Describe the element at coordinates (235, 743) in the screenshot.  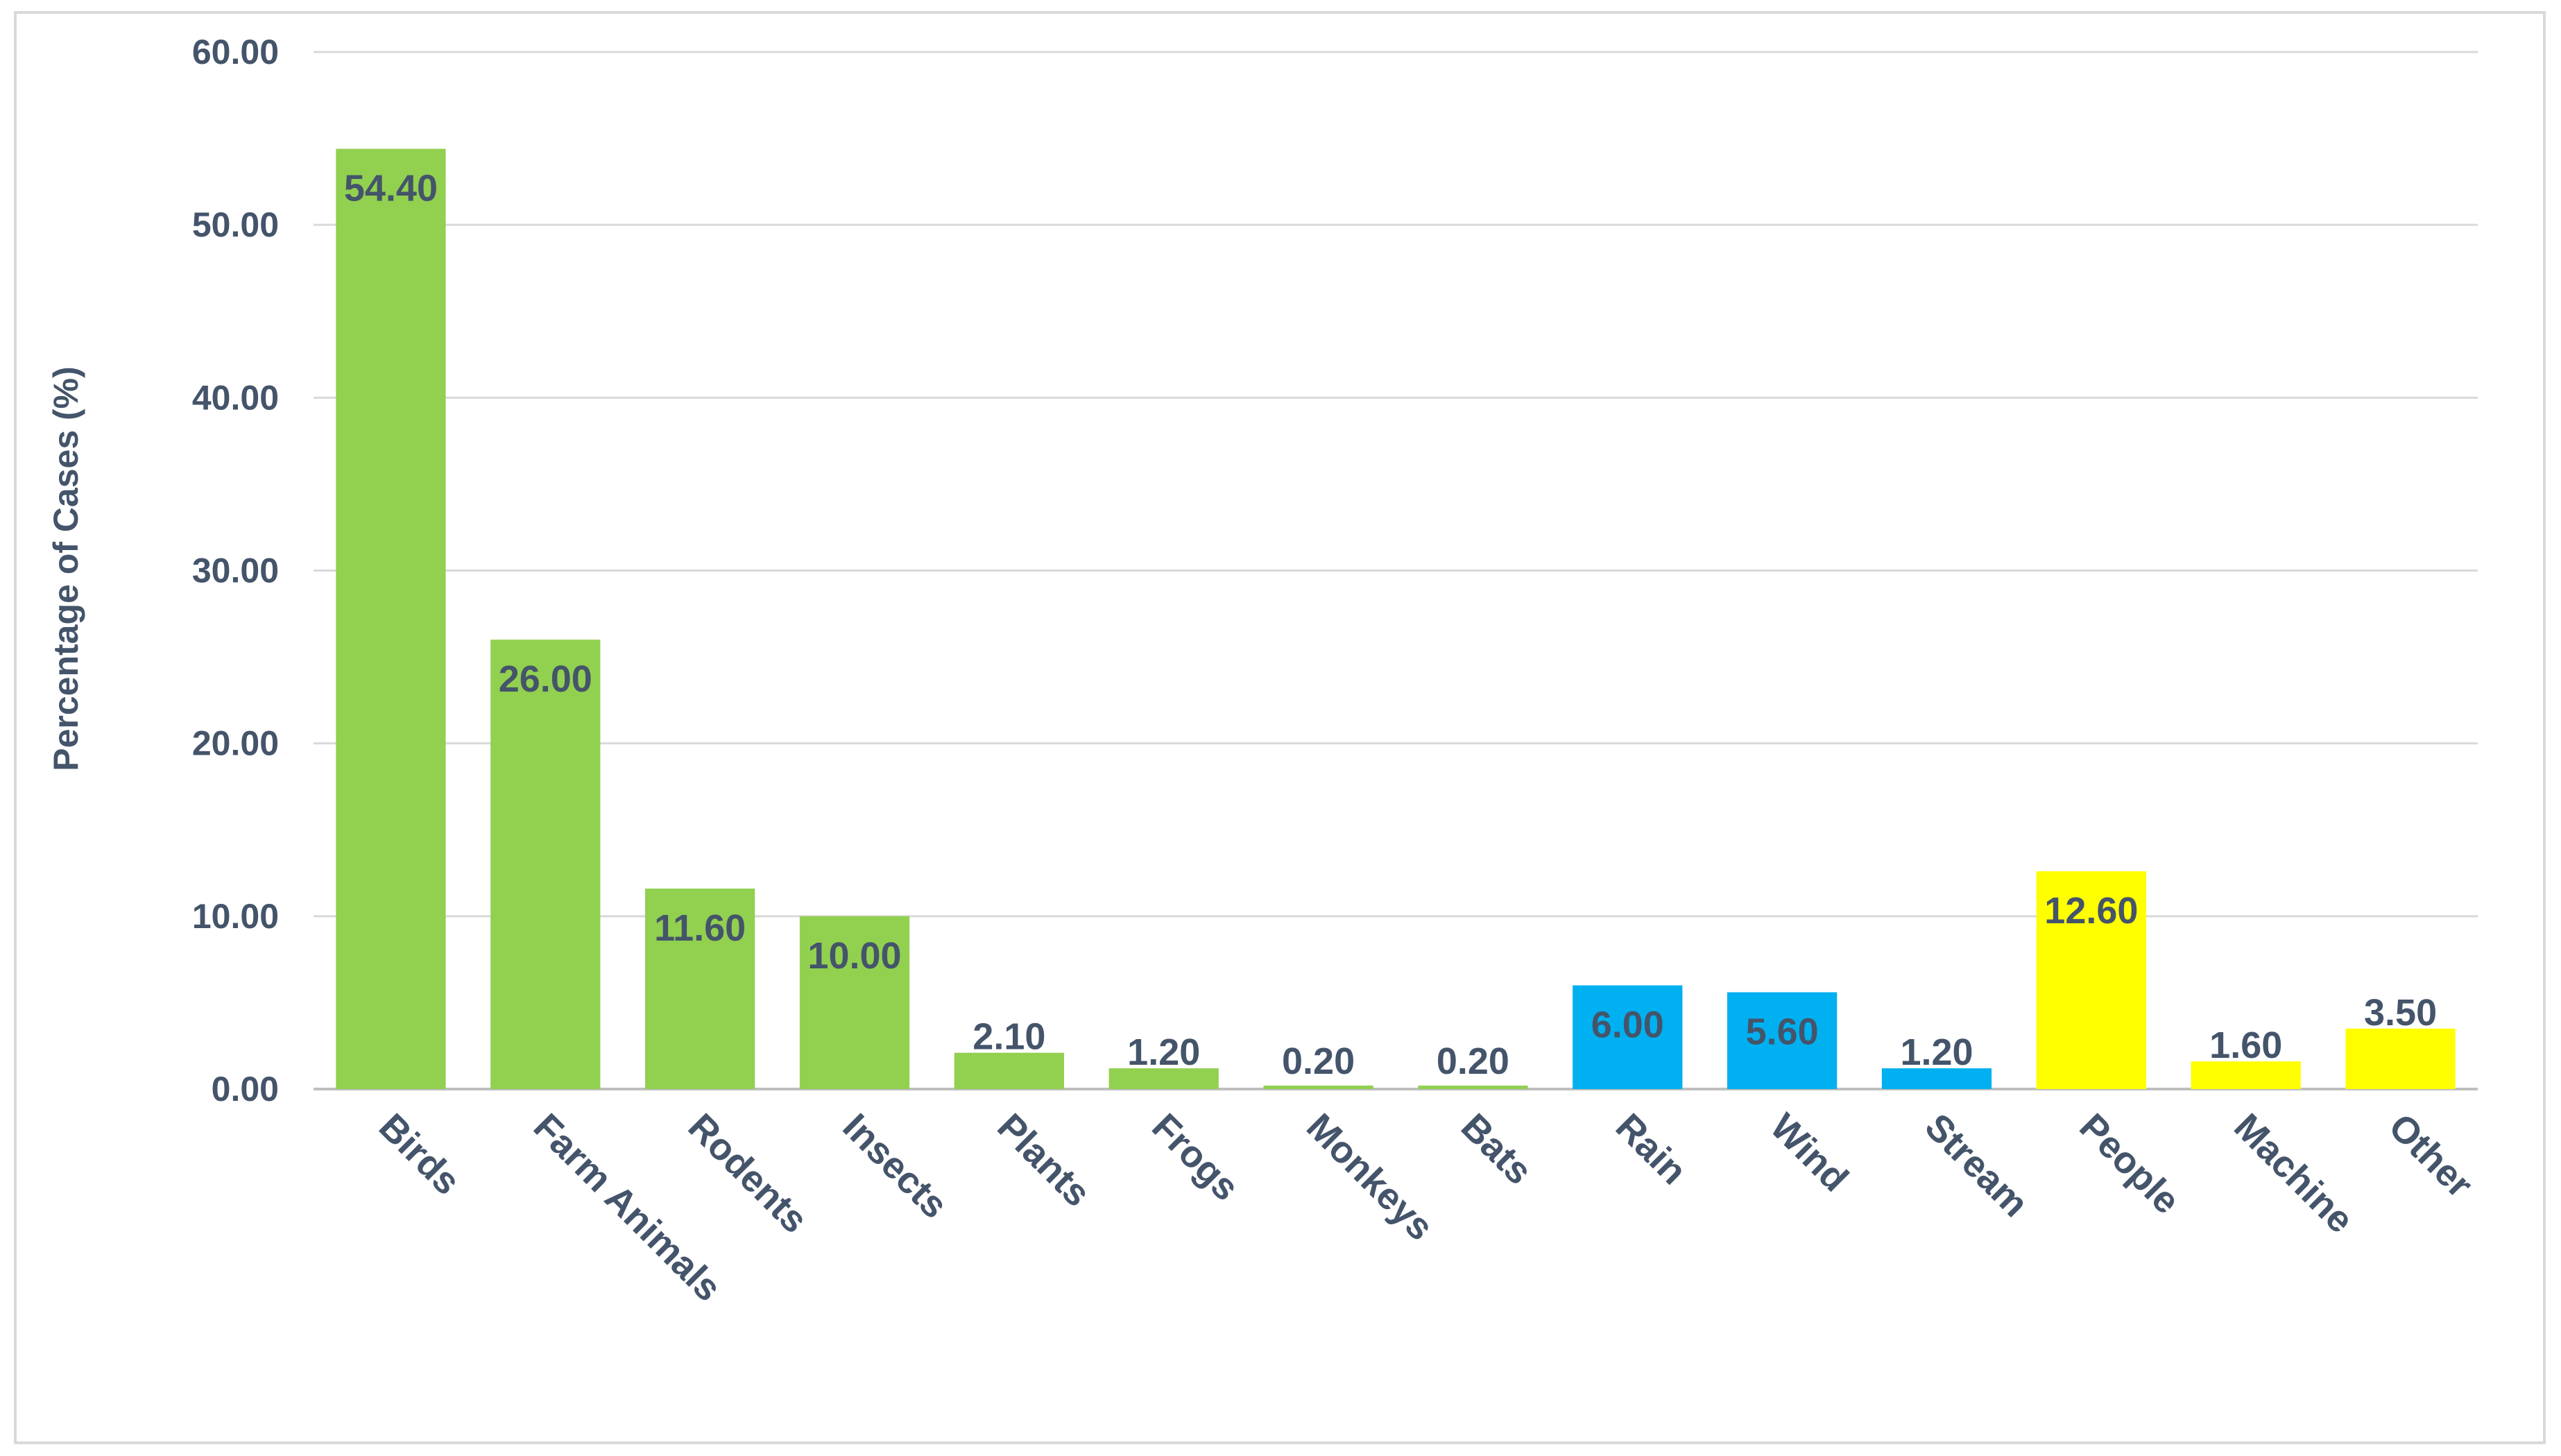
I see `y-tick-label: 20.00` at that location.